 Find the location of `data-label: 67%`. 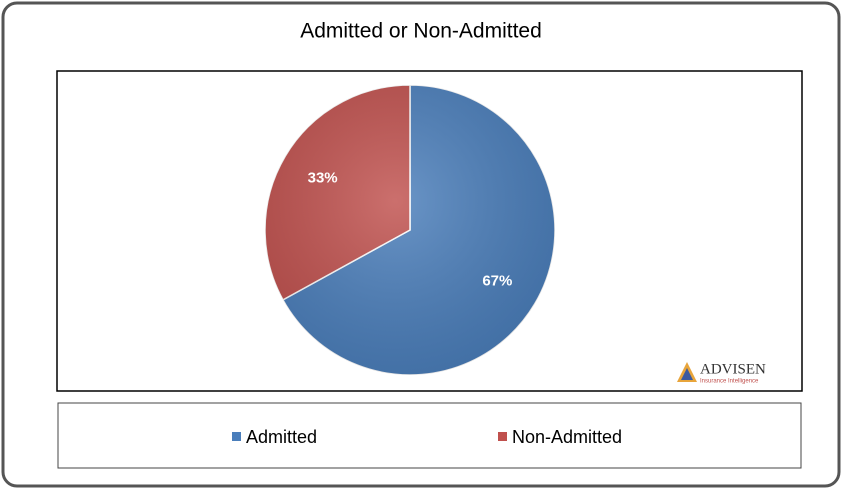

data-label: 67% is located at coordinates (497, 281).